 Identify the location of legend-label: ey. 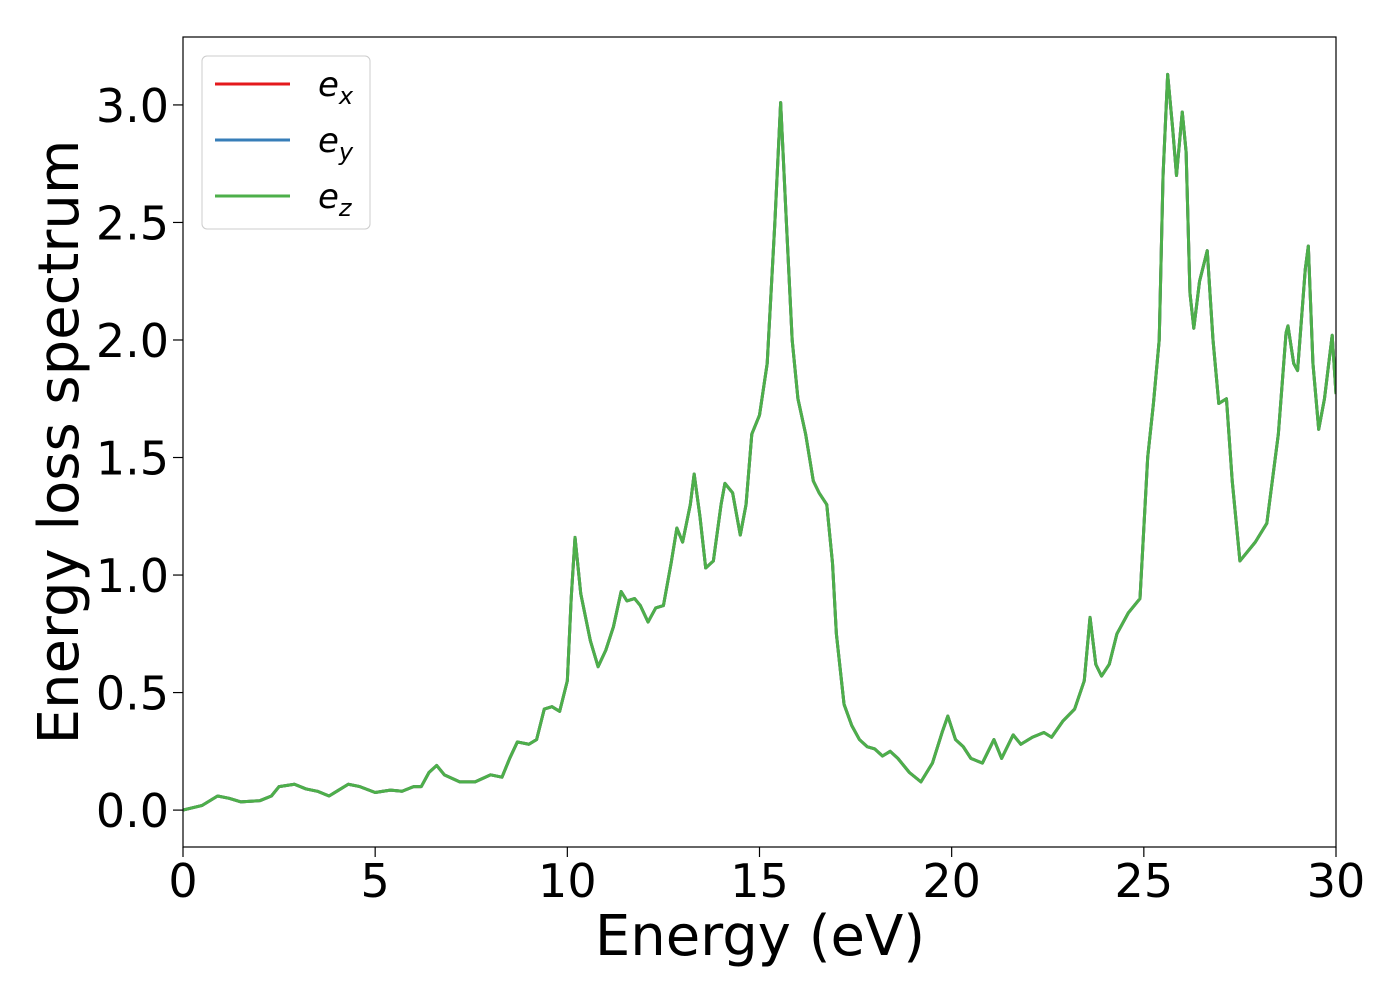
(336, 143).